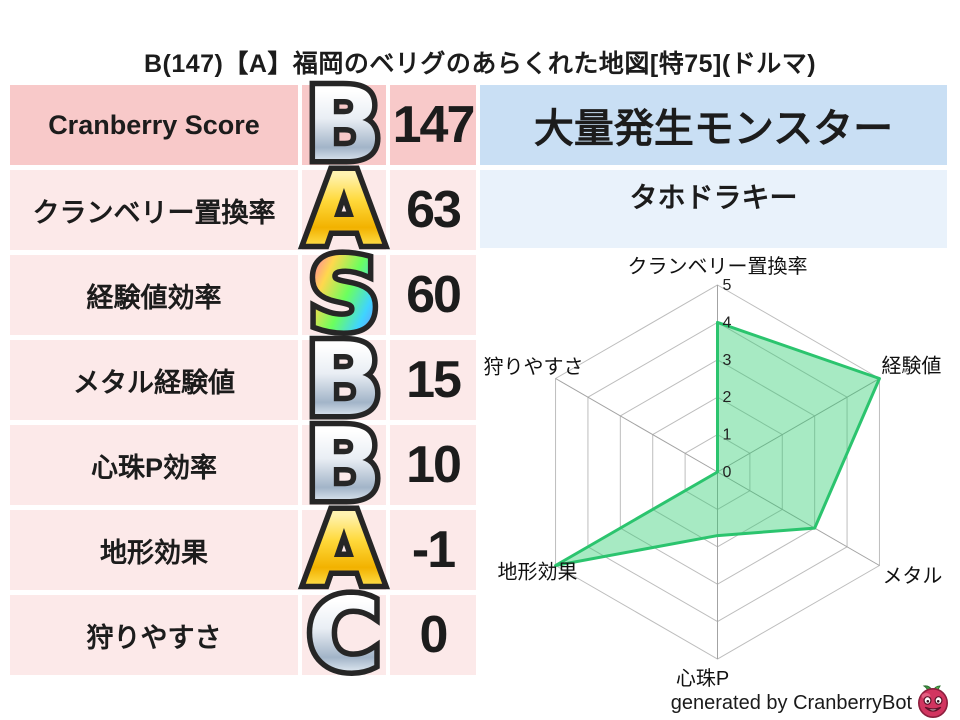  I want to click on stat-label: 地形効果, so click(154, 550).